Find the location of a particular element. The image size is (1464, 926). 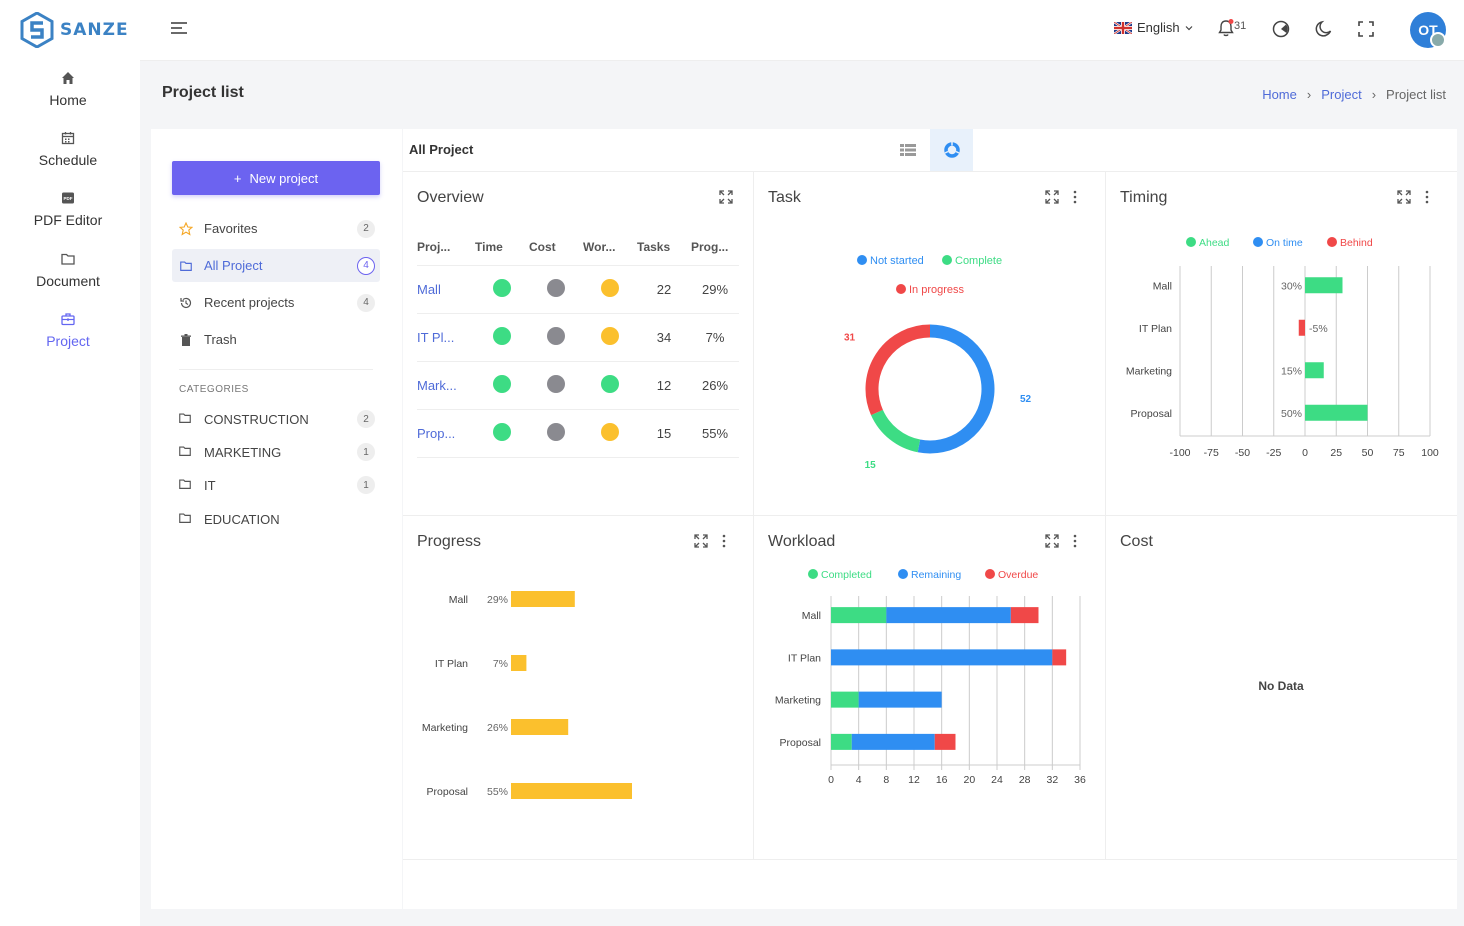

notification-count: 31 is located at coordinates (1240, 26).